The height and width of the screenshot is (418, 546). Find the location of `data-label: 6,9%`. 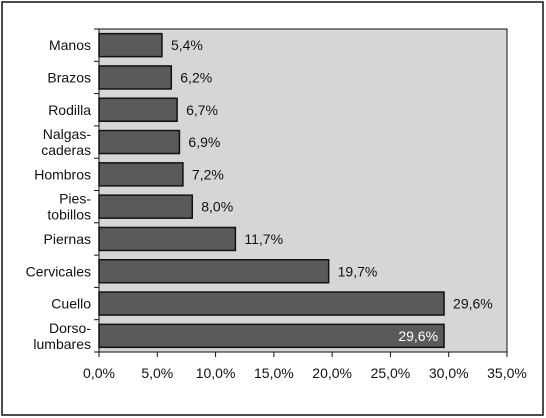

data-label: 6,9% is located at coordinates (204, 142).